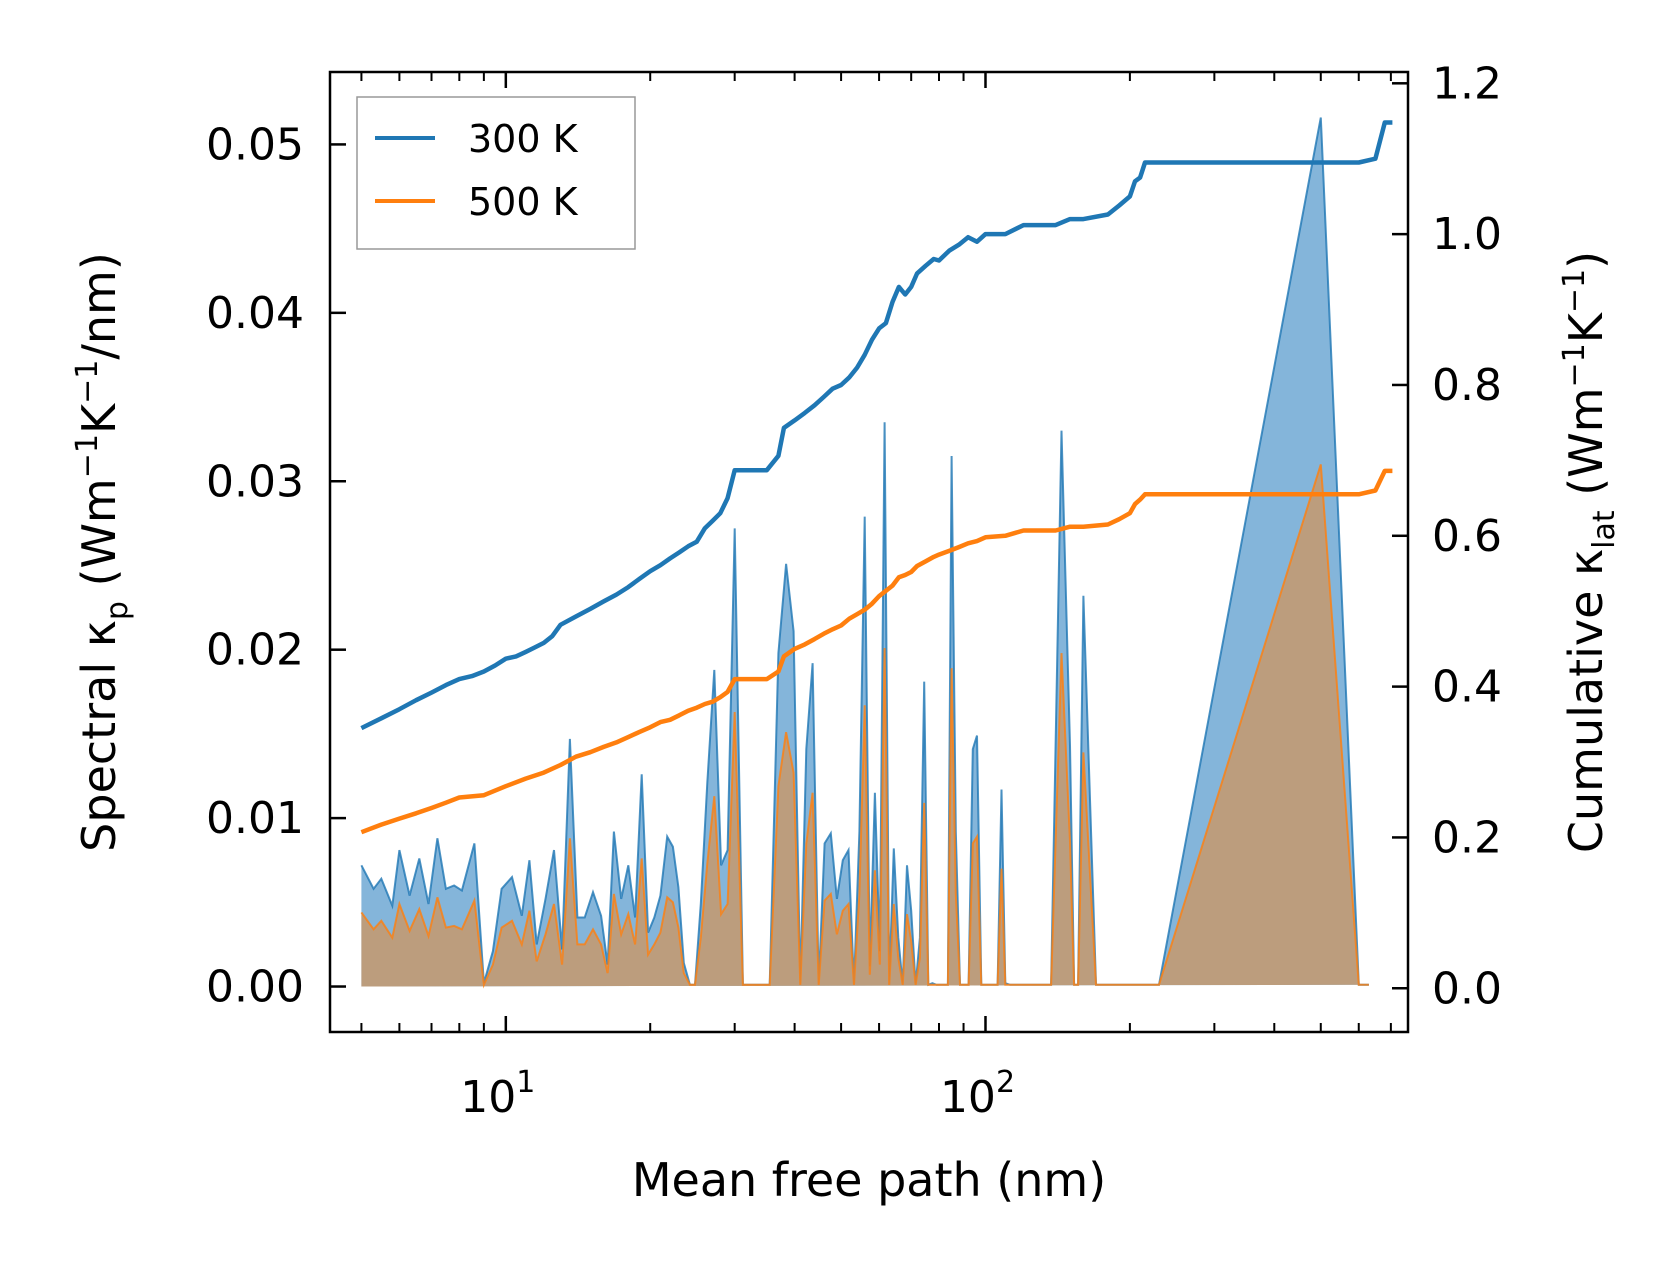  I want to click on right-y-label-units: (Wm, so click(1586, 448).